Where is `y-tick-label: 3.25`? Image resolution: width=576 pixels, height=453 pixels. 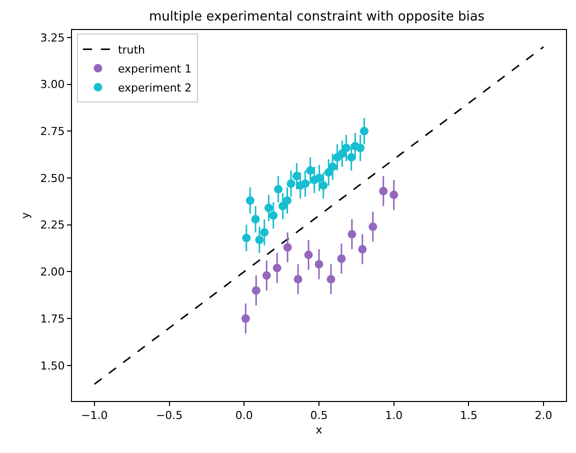 y-tick-label: 3.25 is located at coordinates (52, 37).